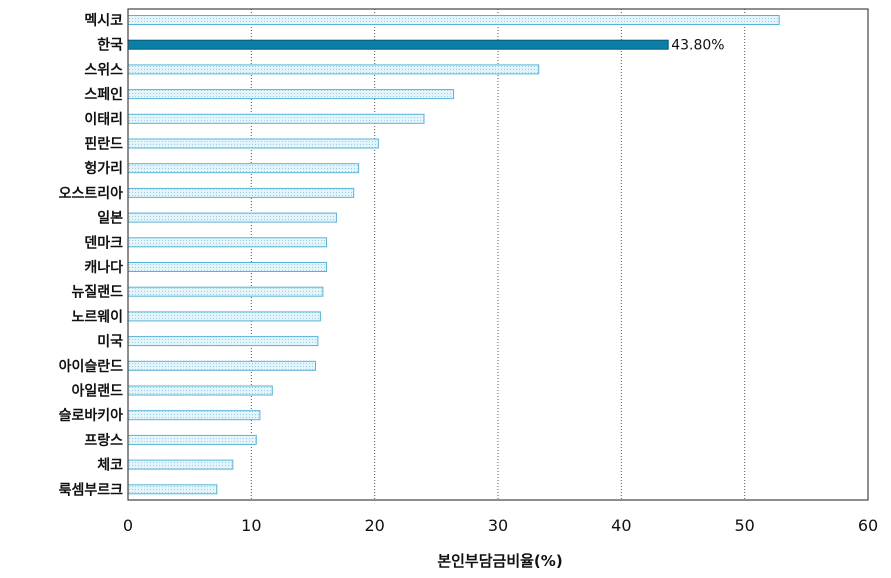  What do you see at coordinates (499, 561) in the screenshot?
I see `x-axis-label: 본인부담금비율(%)` at bounding box center [499, 561].